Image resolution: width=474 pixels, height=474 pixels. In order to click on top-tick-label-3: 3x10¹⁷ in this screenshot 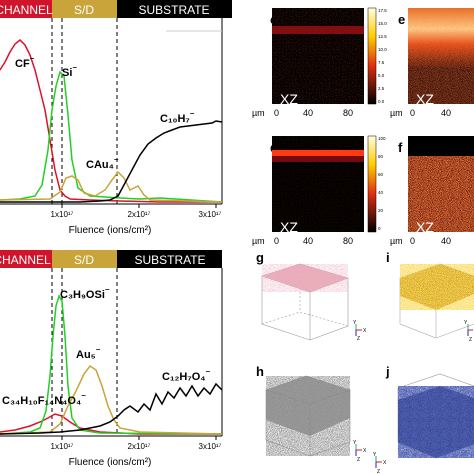, I will do `click(210, 214)`.